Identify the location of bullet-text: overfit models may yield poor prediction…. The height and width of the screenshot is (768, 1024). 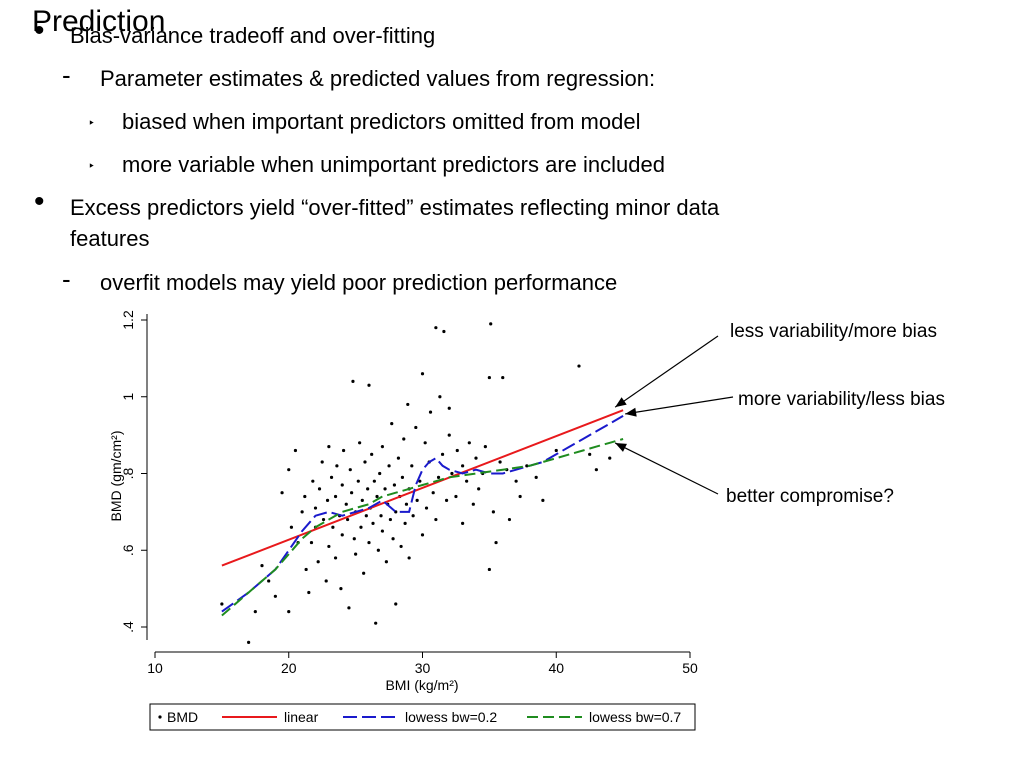
(359, 282).